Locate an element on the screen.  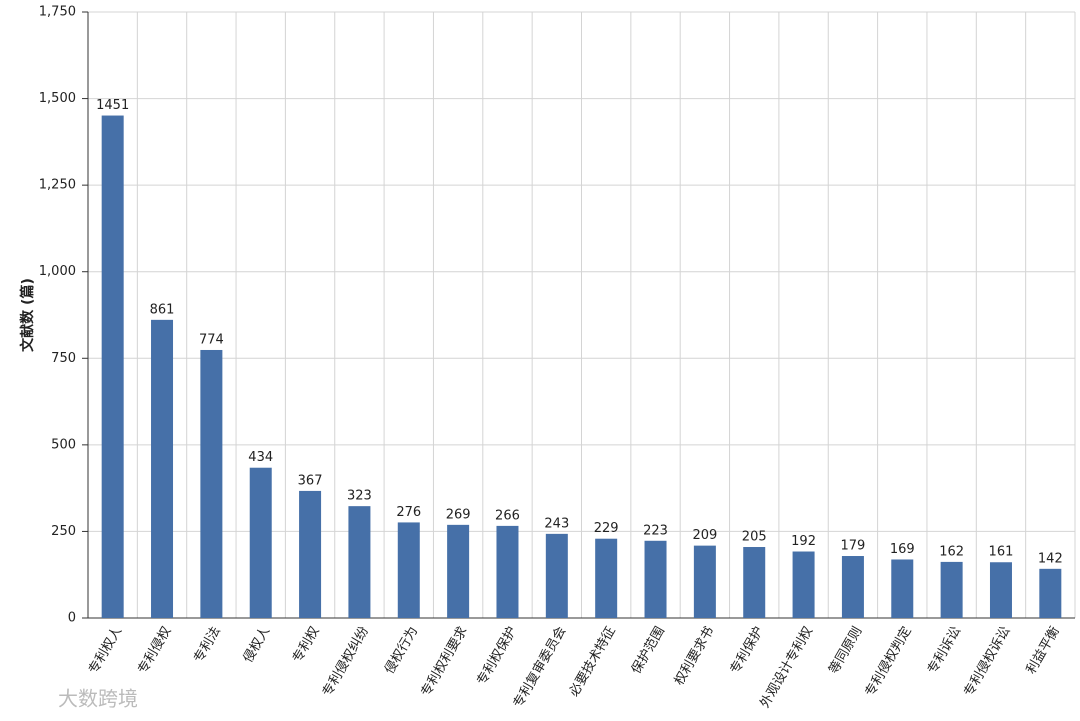
x-tick-label: 专利权保护 is located at coordinates (497, 656).